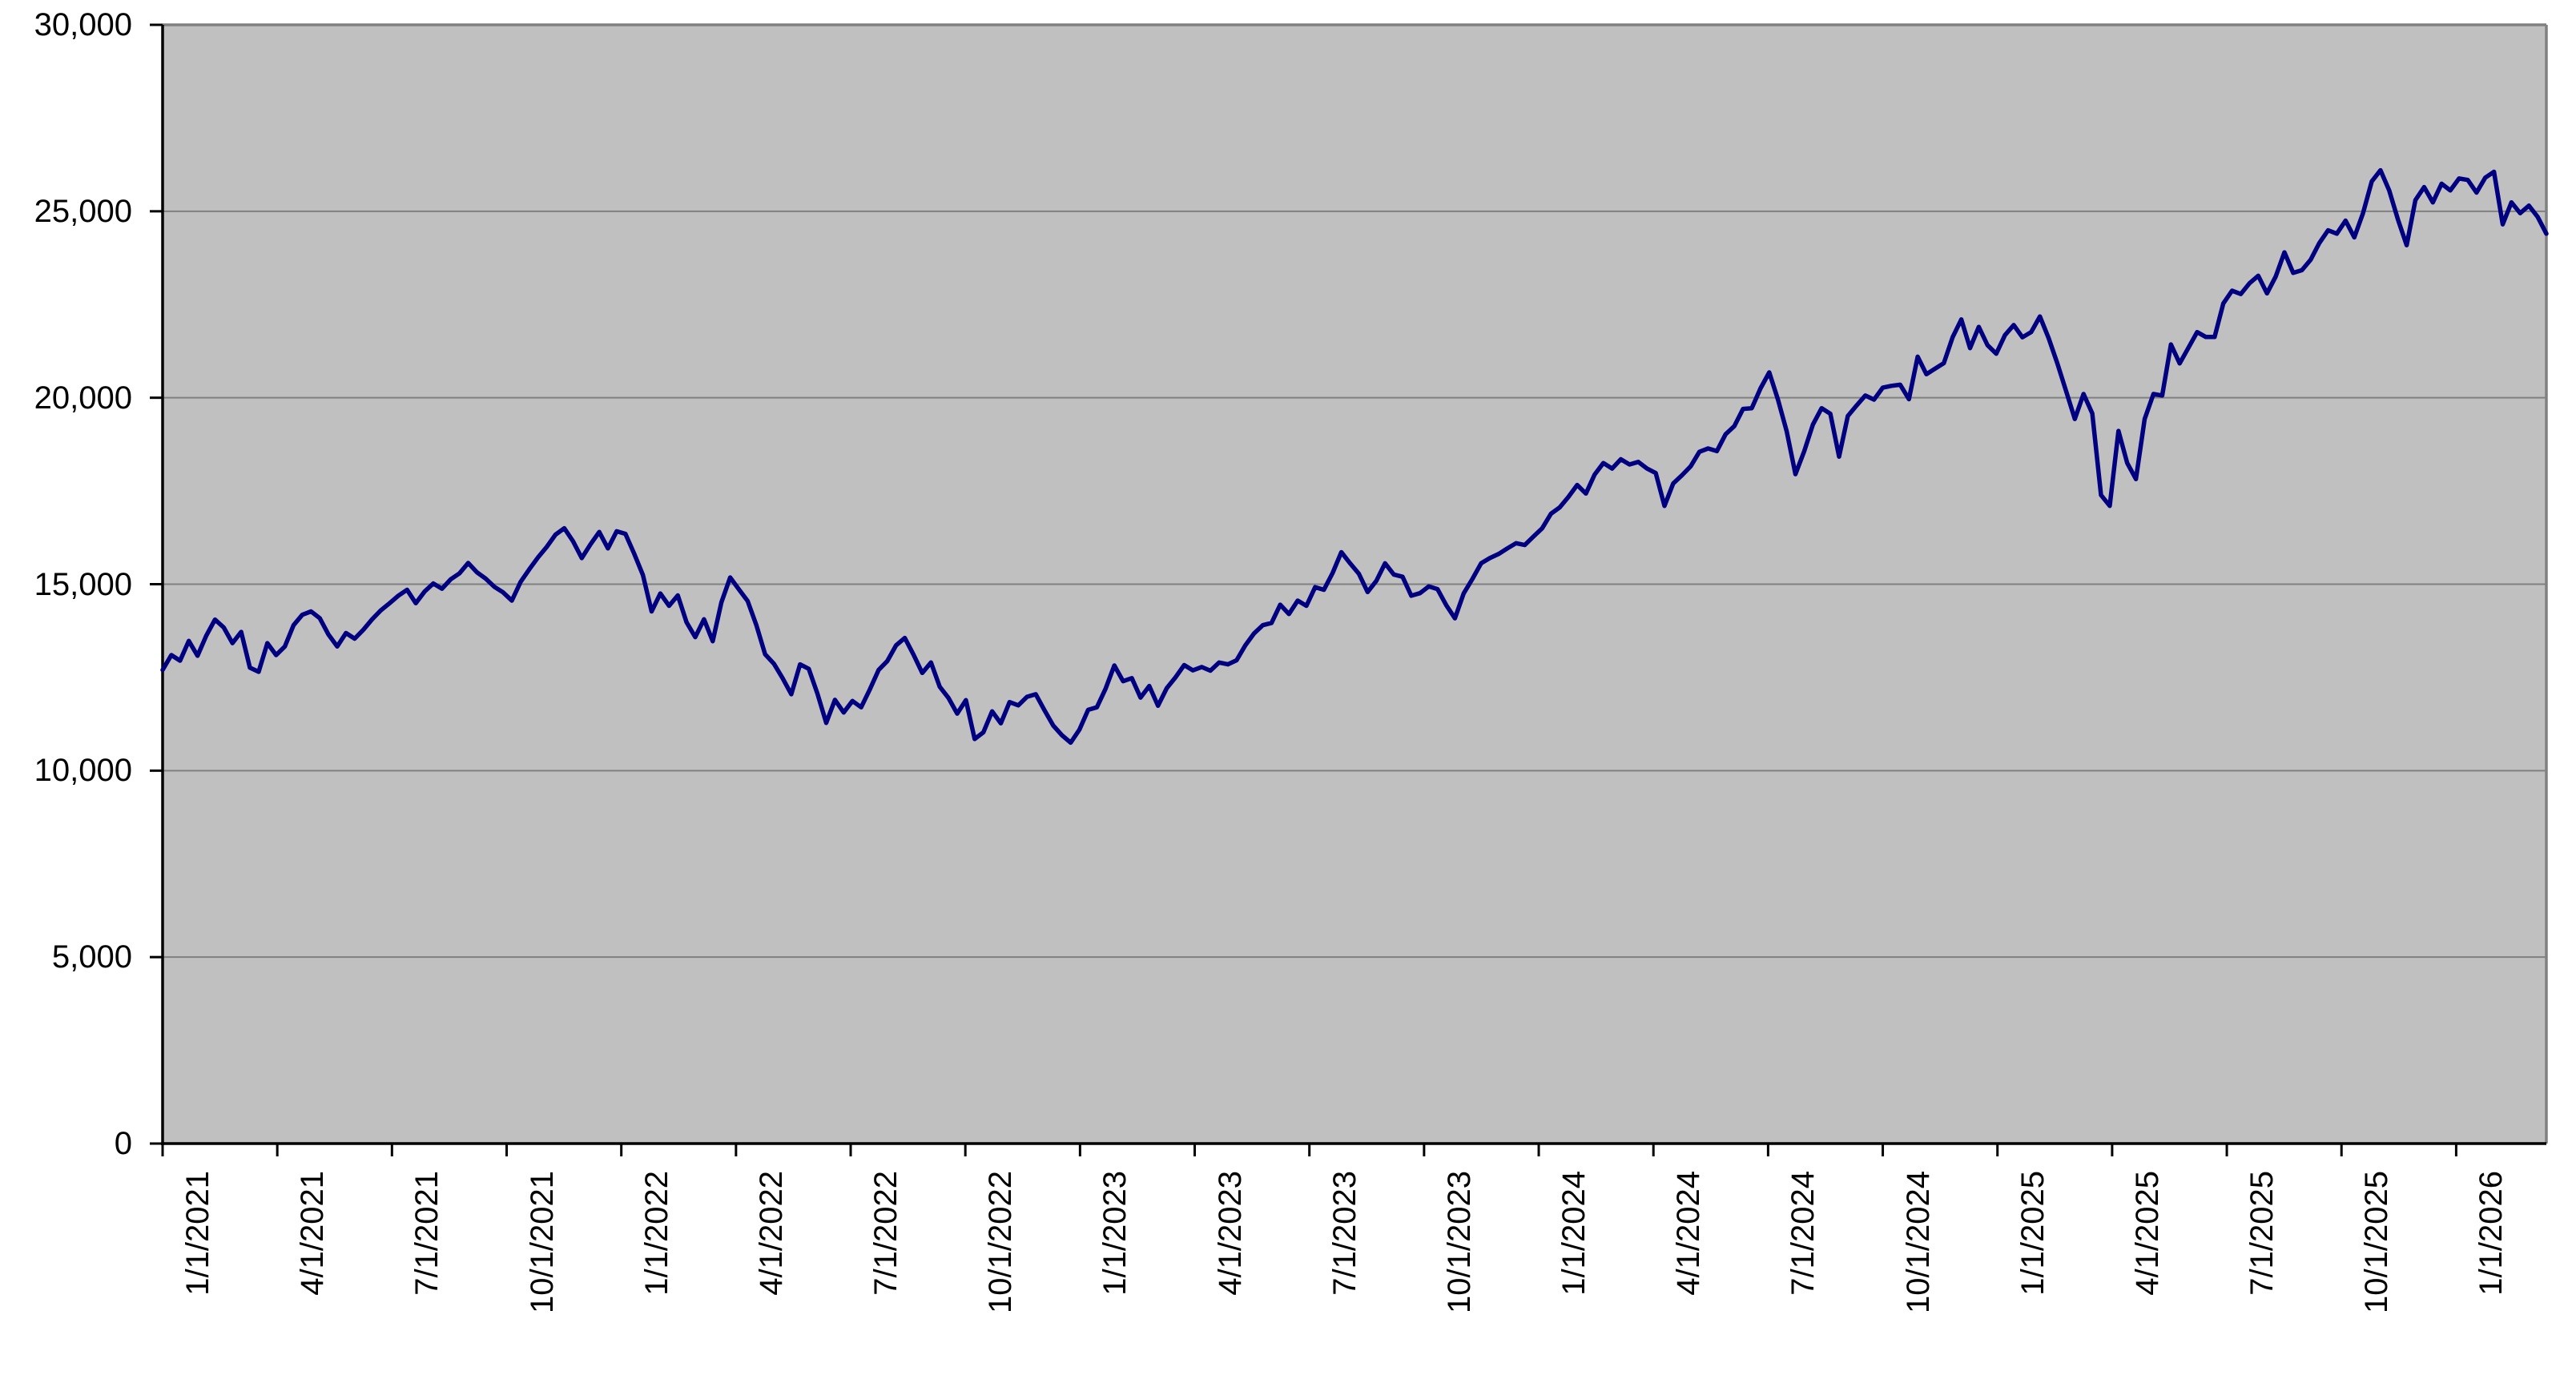 The image size is (2576, 1375). I want to click on x-axis-tick-label: 4/1/2021, so click(313, 1233).